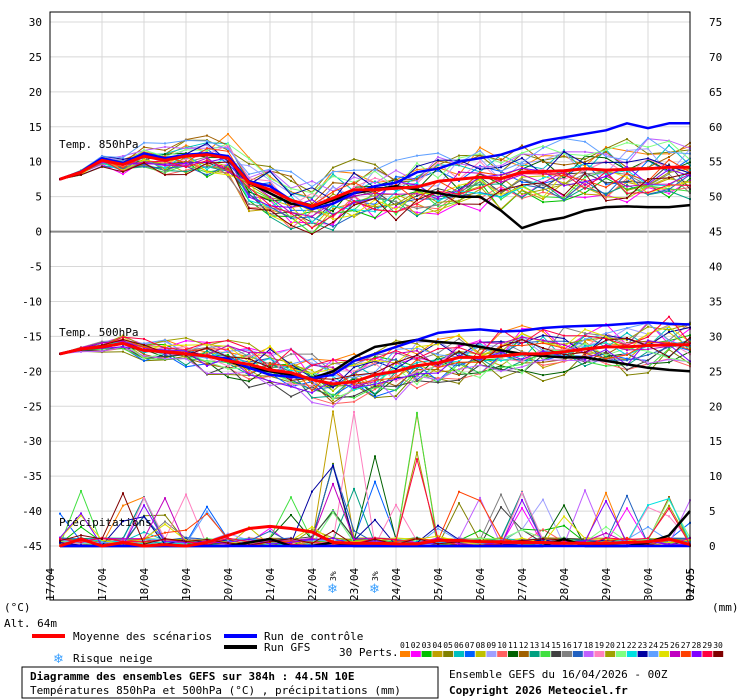  What do you see at coordinates (715, 406) in the screenshot?
I see `y-tick-right: 20` at bounding box center [715, 406].